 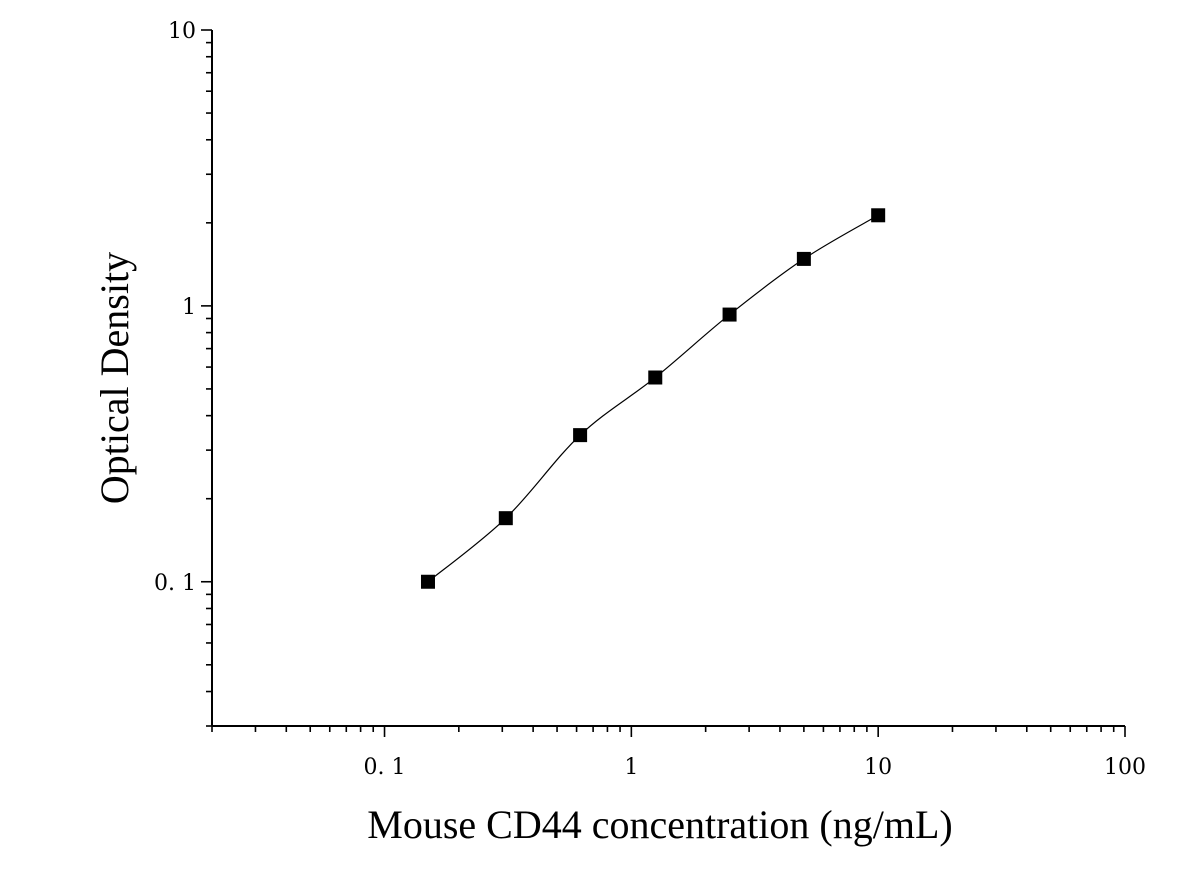 What do you see at coordinates (659, 824) in the screenshot?
I see `x-axis-title: Mouse CD44 concentration (ng/mL)` at bounding box center [659, 824].